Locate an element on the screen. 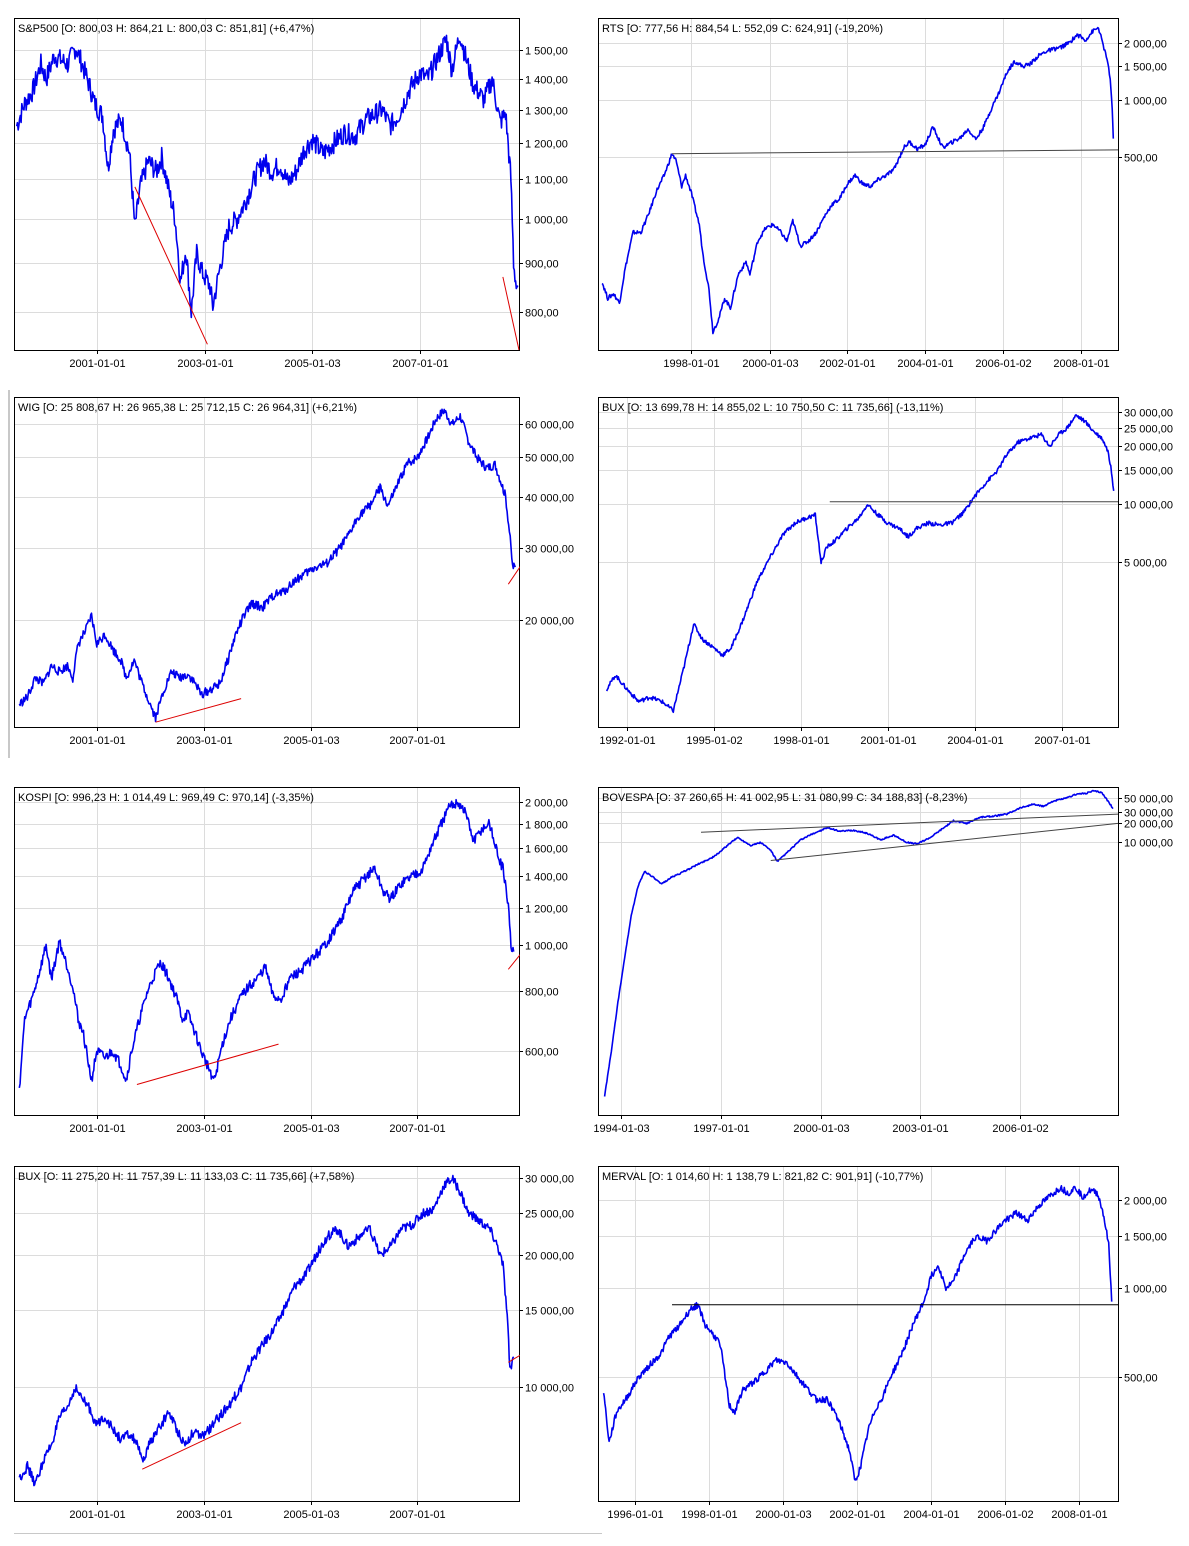 This screenshot has height=1546, width=1189. y-tick-label: 900,00 is located at coordinates (542, 265).